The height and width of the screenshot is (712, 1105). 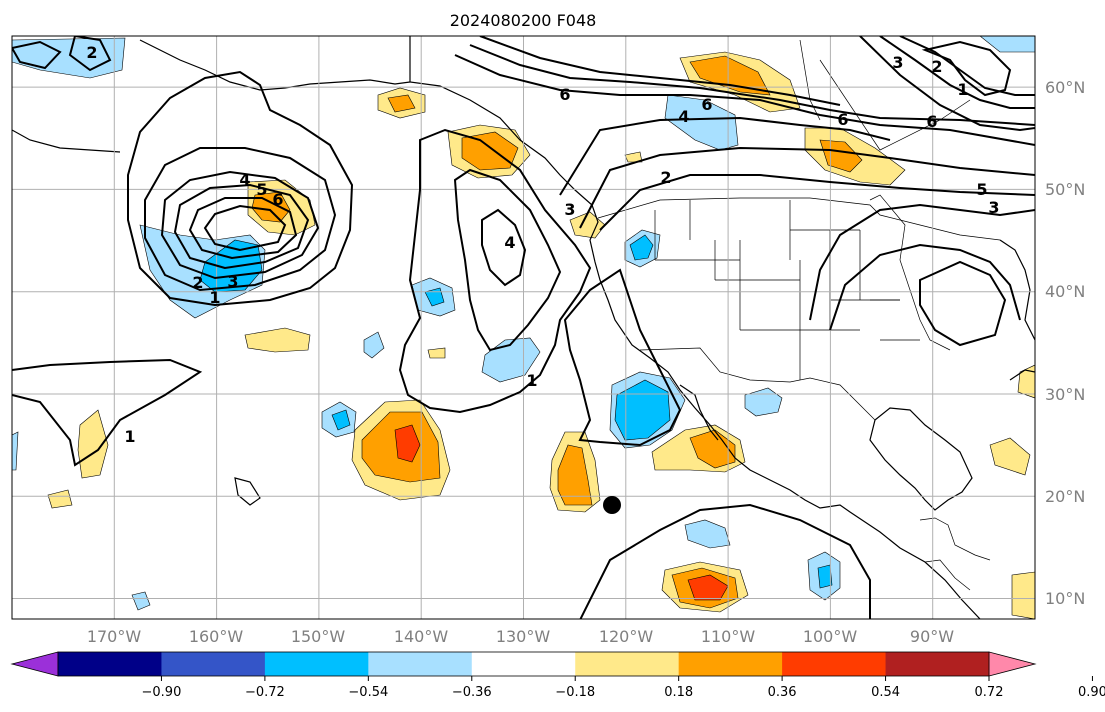 What do you see at coordinates (1065, 343) in the screenshot?
I see `latitude-labels: 60°N 50°N 40°N 30°N 20°N 10°N` at bounding box center [1065, 343].